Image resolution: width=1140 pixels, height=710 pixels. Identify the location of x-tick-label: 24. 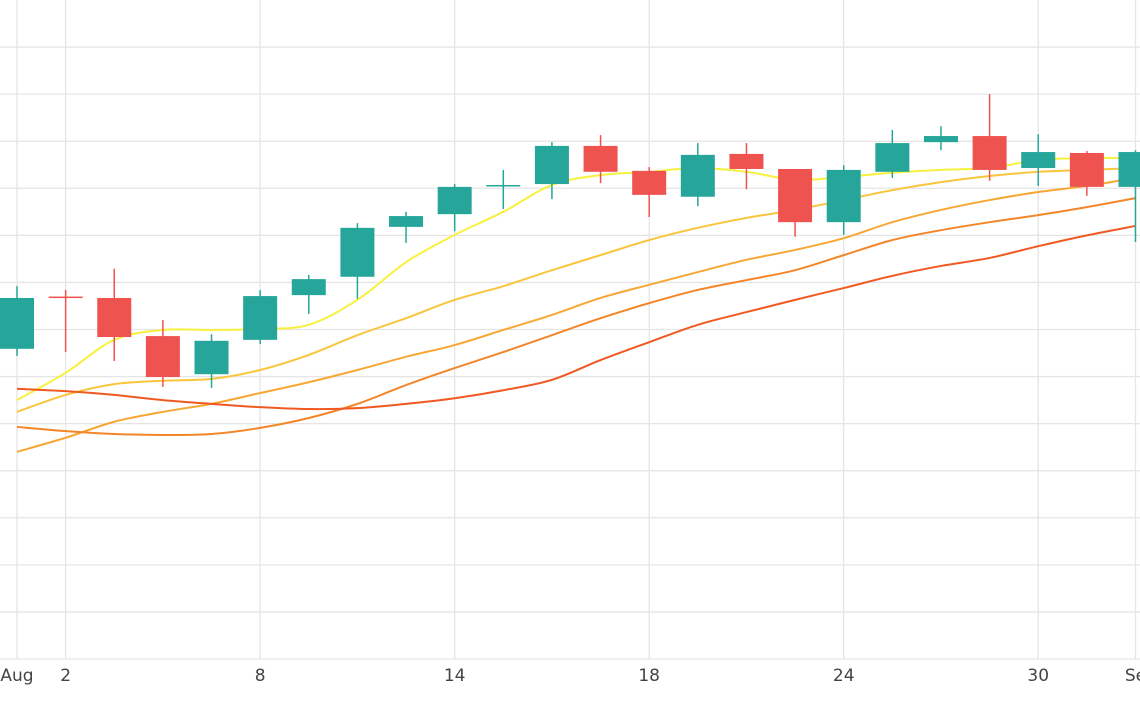
(844, 676).